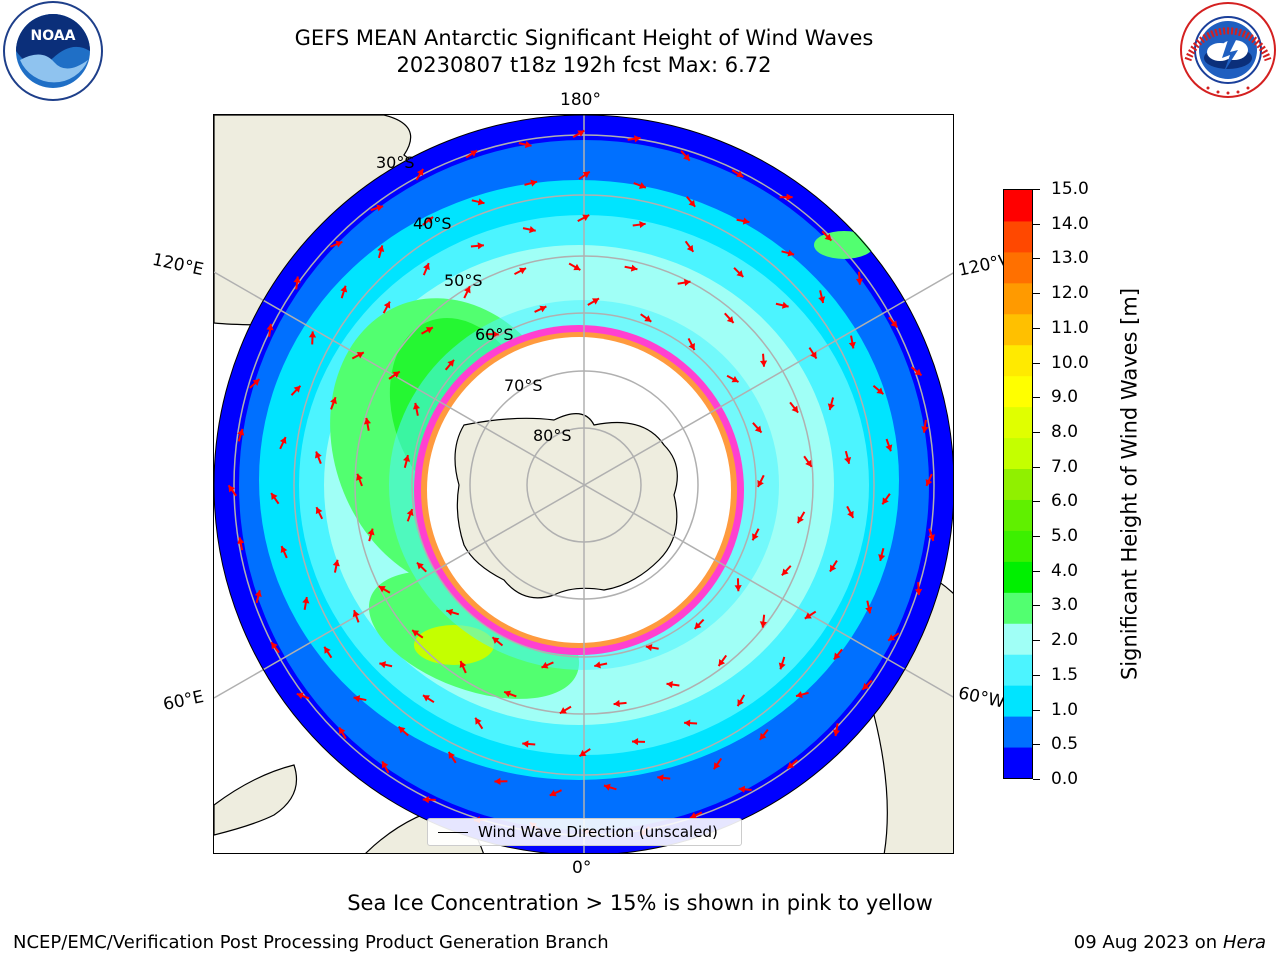 The height and width of the screenshot is (960, 1280). I want to click on lat-label-60s: 60°S, so click(494, 334).